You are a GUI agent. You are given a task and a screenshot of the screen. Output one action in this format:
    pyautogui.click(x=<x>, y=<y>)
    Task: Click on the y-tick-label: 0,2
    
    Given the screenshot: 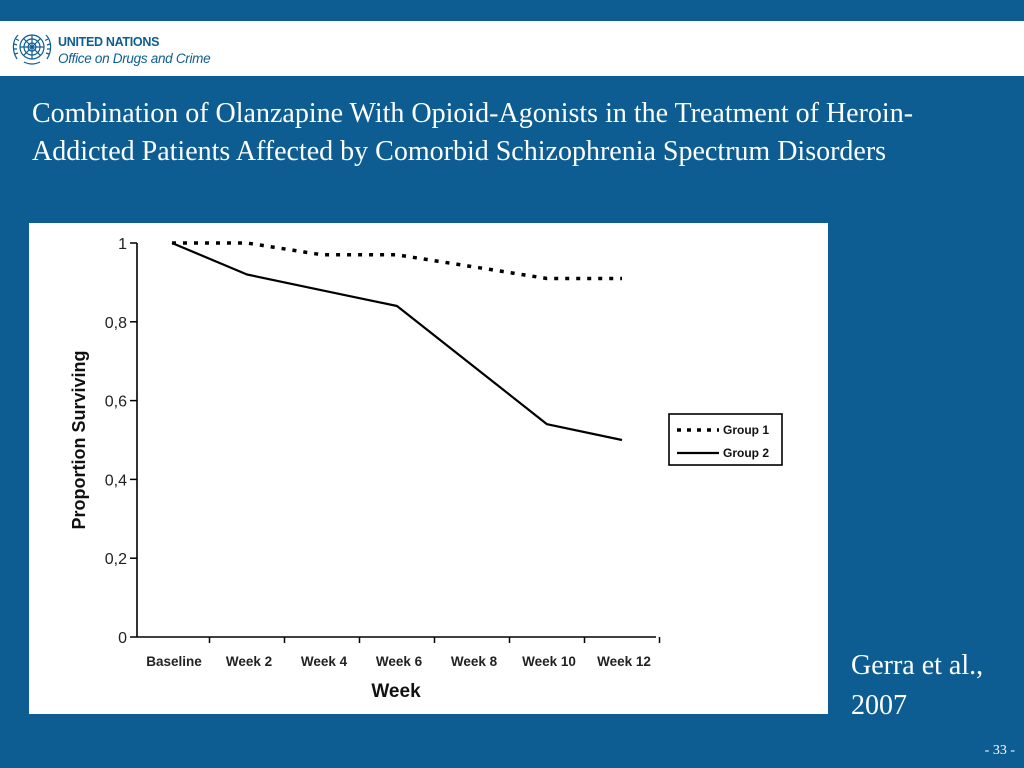 What is the action you would take?
    pyautogui.click(x=116, y=559)
    